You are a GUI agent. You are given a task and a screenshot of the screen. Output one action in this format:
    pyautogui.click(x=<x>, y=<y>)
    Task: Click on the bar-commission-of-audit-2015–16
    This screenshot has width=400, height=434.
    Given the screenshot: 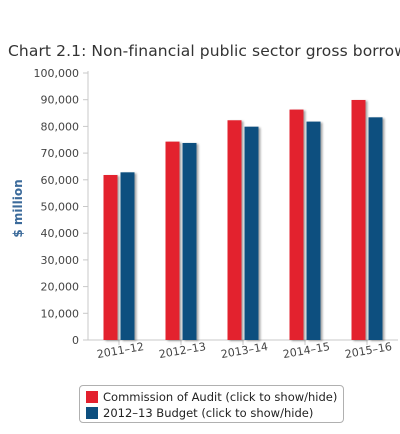 What is the action you would take?
    pyautogui.click(x=358, y=219)
    